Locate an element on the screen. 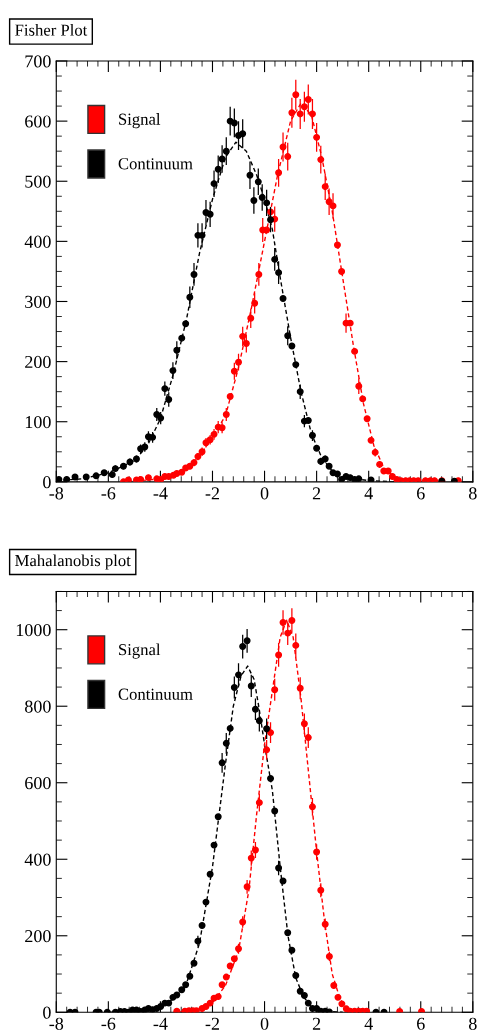 This screenshot has width=481, height=1034. y-tick-label: 300 is located at coordinates (38, 301).